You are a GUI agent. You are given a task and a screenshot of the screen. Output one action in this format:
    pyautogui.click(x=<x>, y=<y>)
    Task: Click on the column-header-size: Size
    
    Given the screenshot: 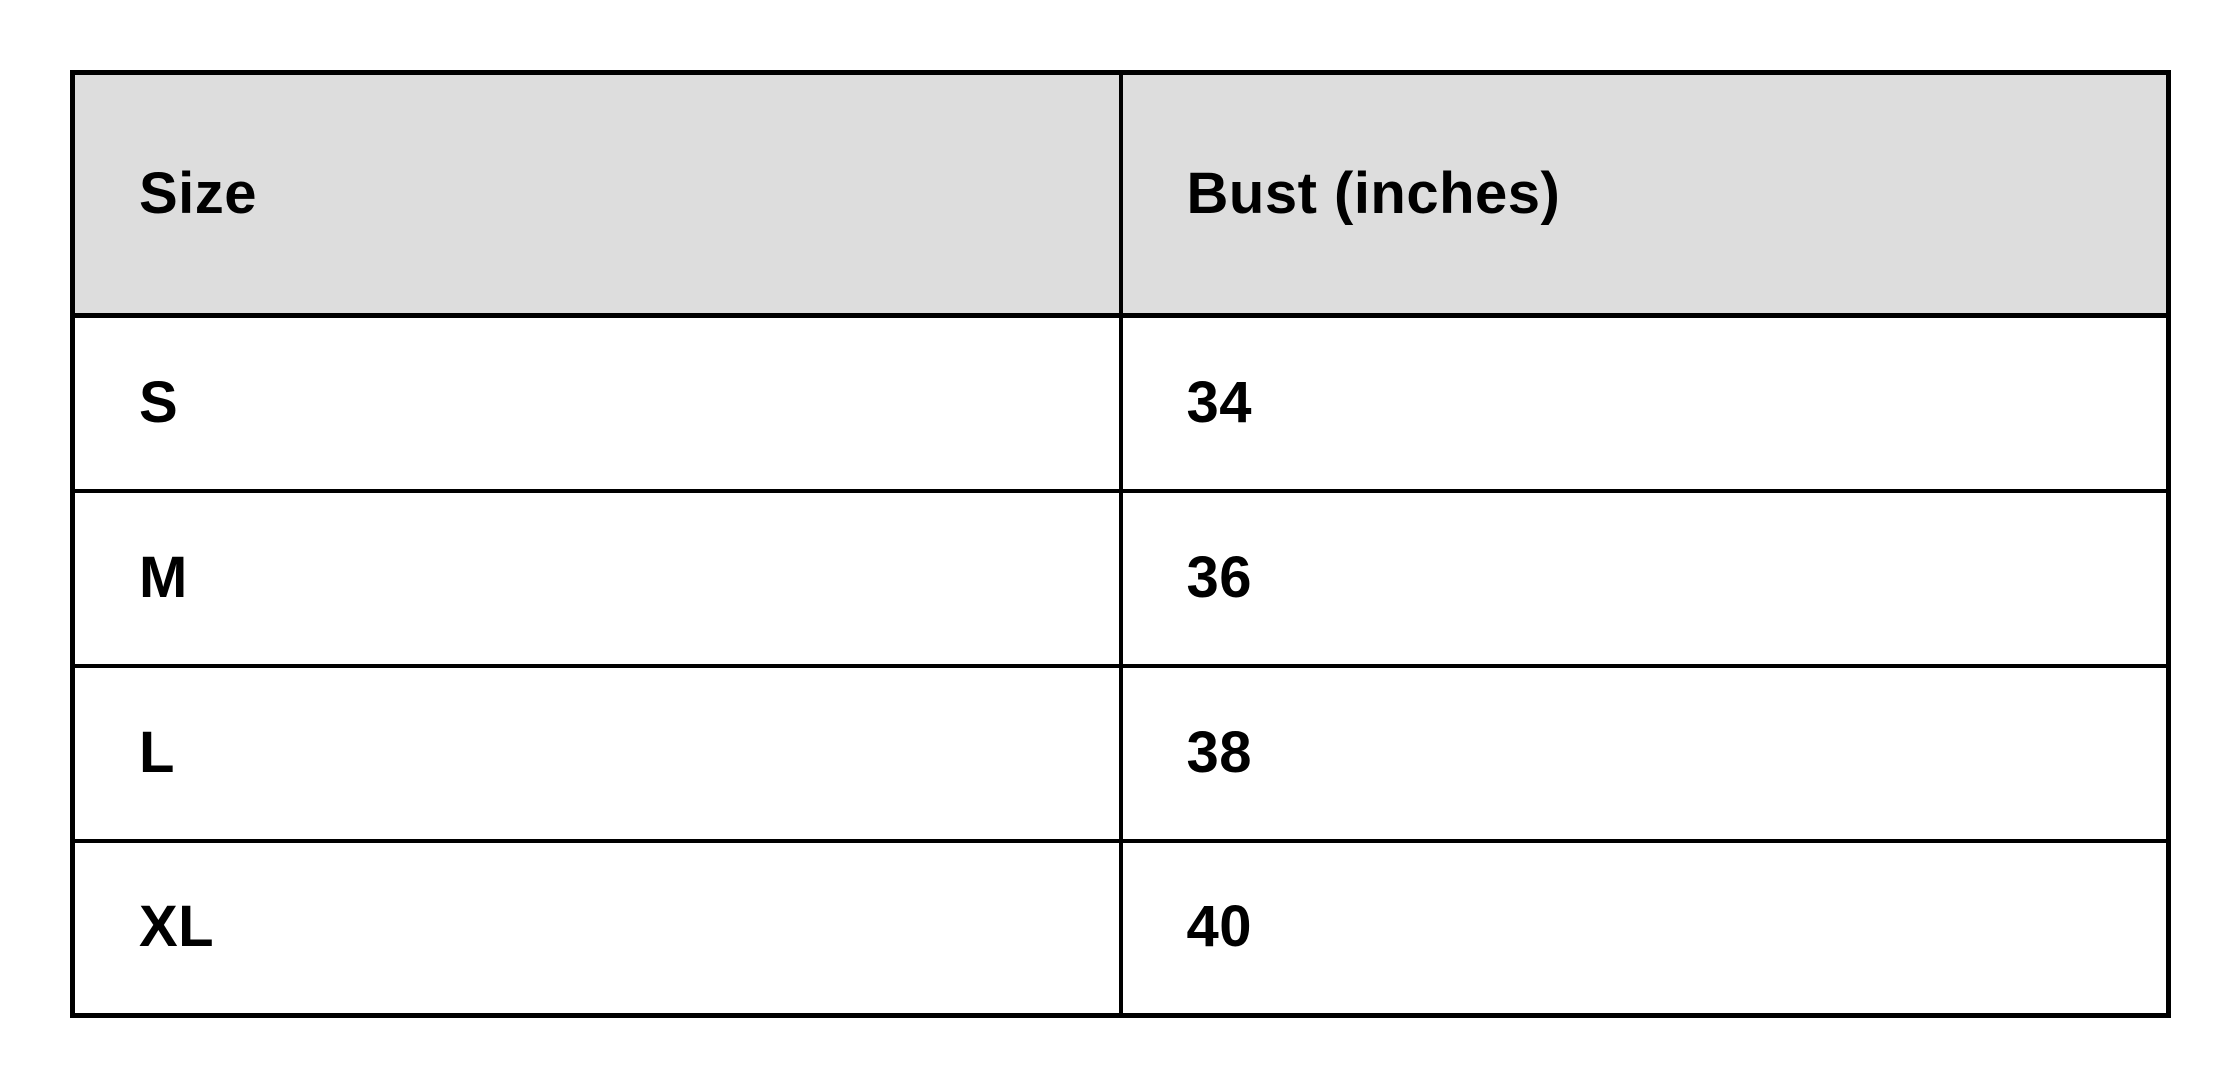 What is the action you would take?
    pyautogui.click(x=596, y=194)
    